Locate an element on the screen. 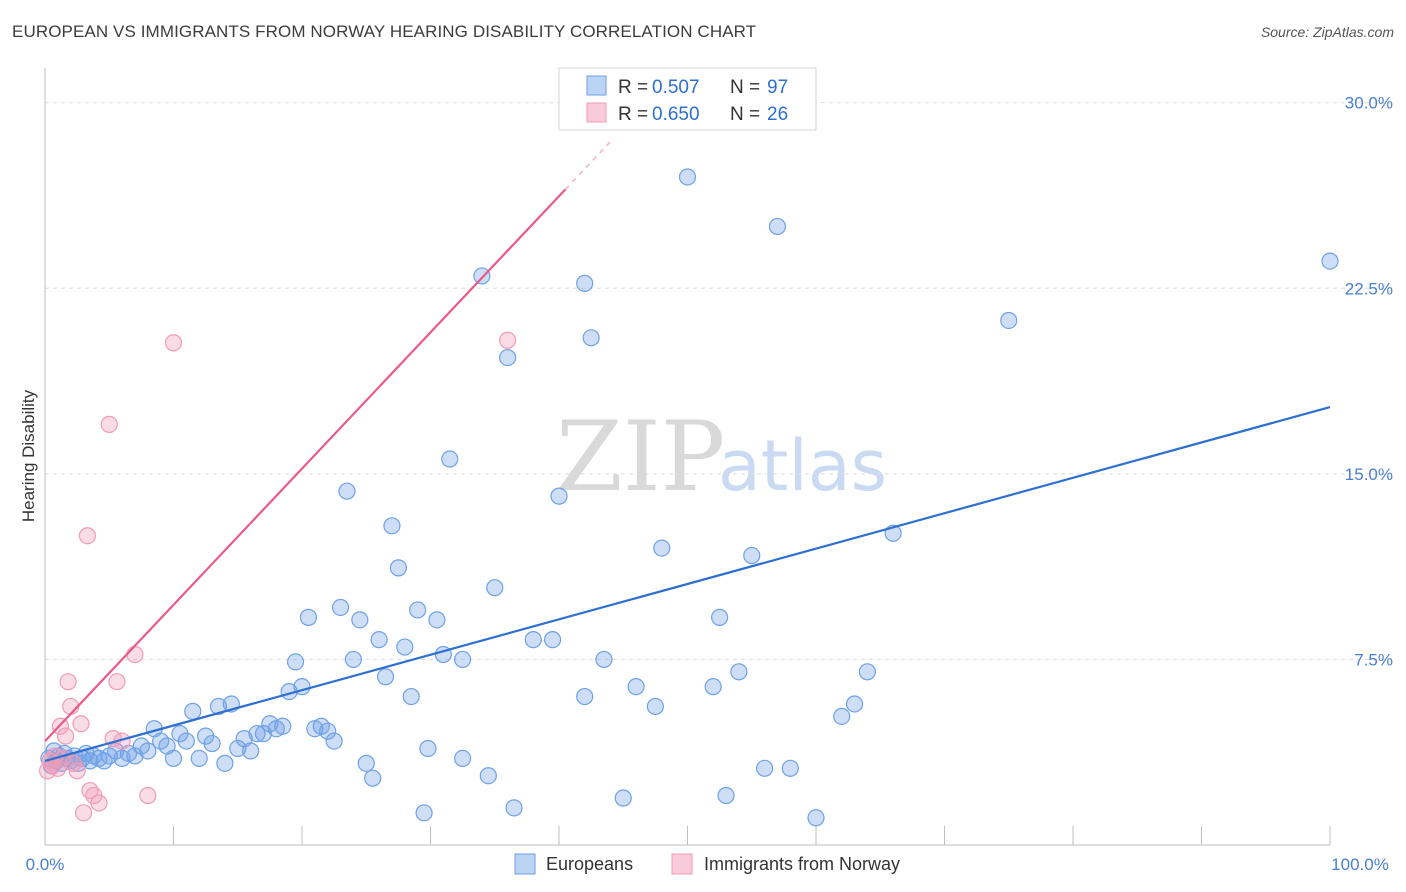  norway-trend-extension is located at coordinates (587, 165).